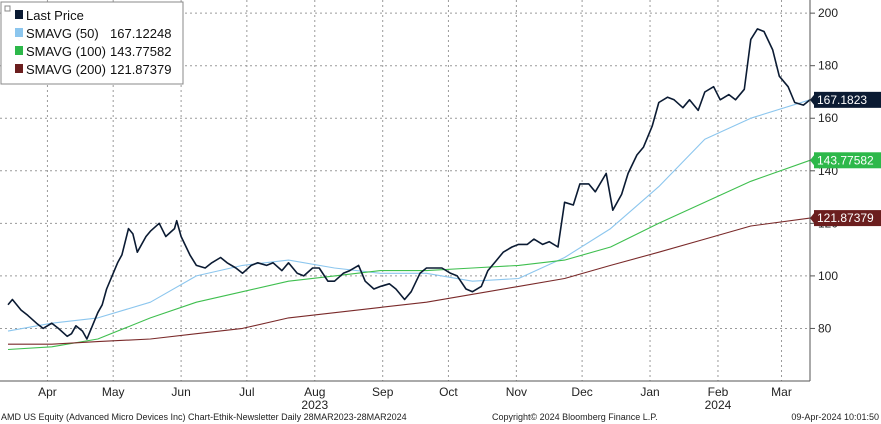  I want to click on x-tick-label: Jun, so click(180, 392).